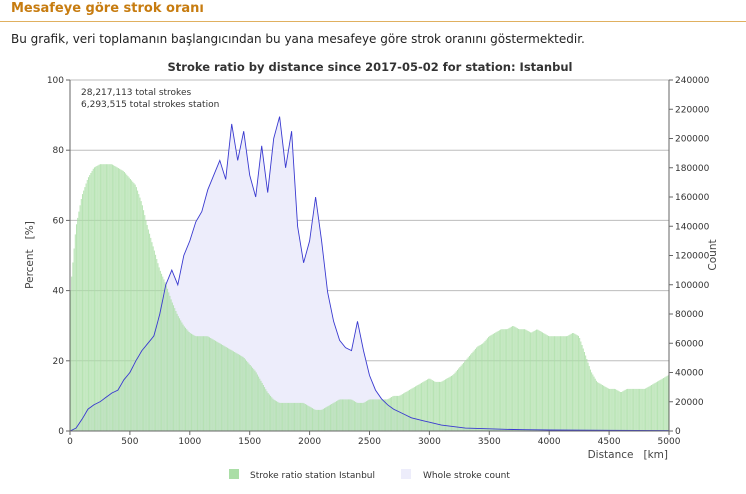  I want to click on x-tick-label: 1500, so click(249, 442).